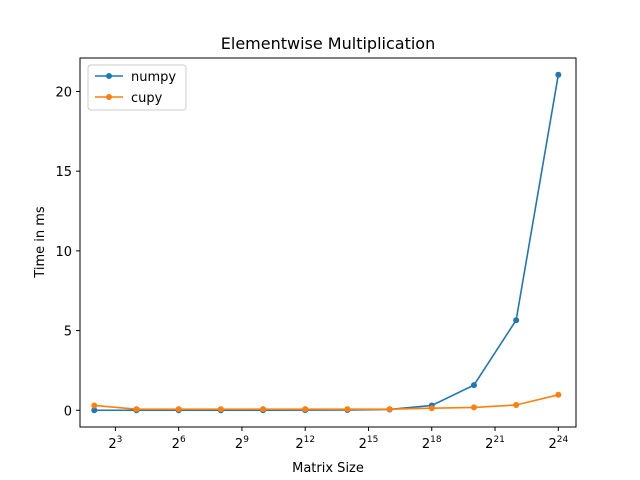 The width and height of the screenshot is (640, 480). What do you see at coordinates (63, 92) in the screenshot?
I see `y-tick-label: 20` at bounding box center [63, 92].